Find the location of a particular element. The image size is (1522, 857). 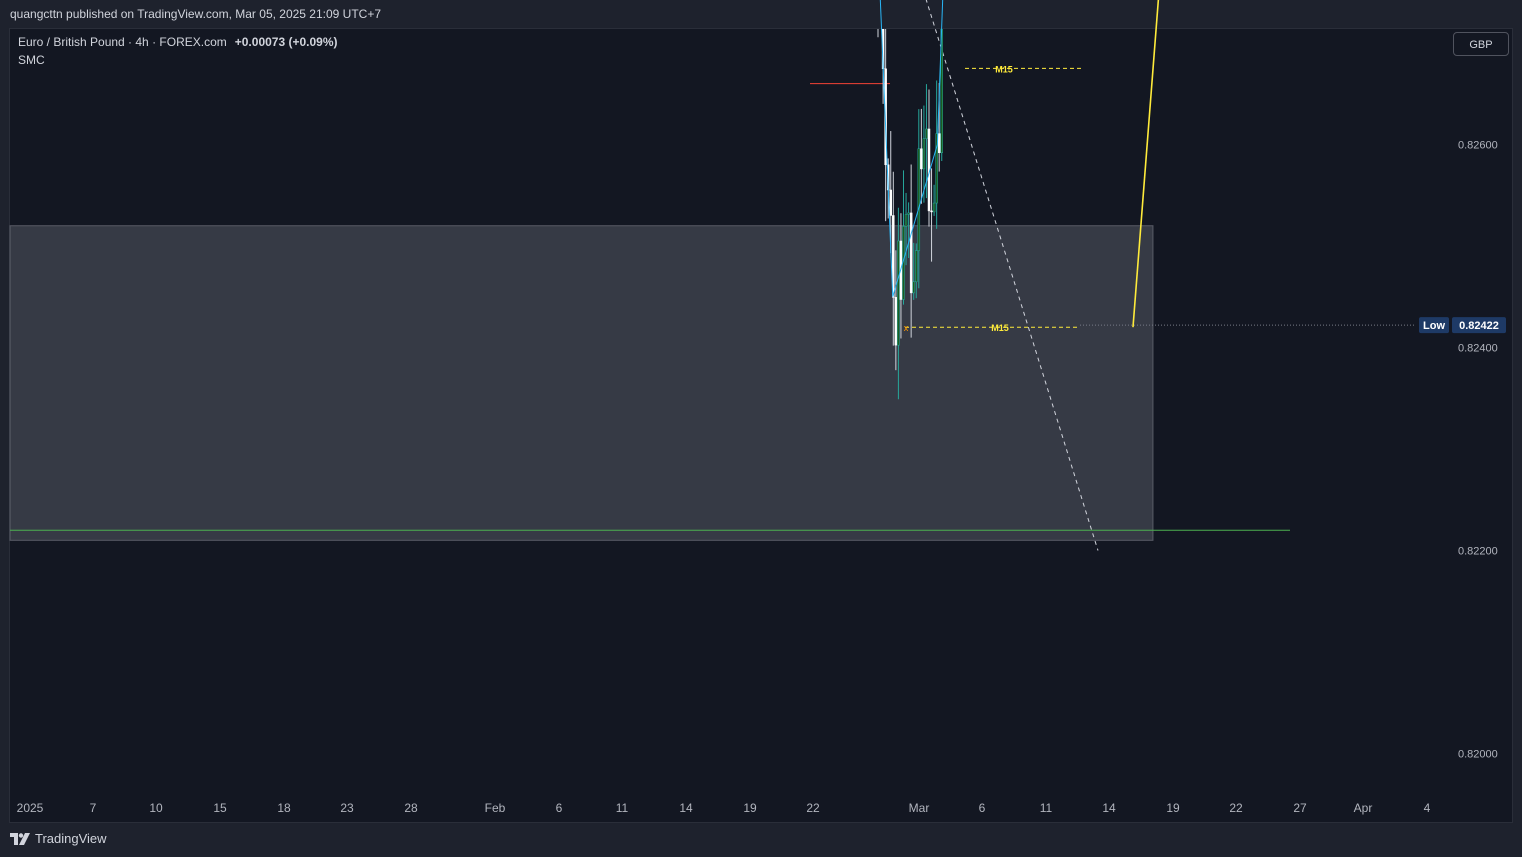

currency-button: GBP is located at coordinates (1481, 44).